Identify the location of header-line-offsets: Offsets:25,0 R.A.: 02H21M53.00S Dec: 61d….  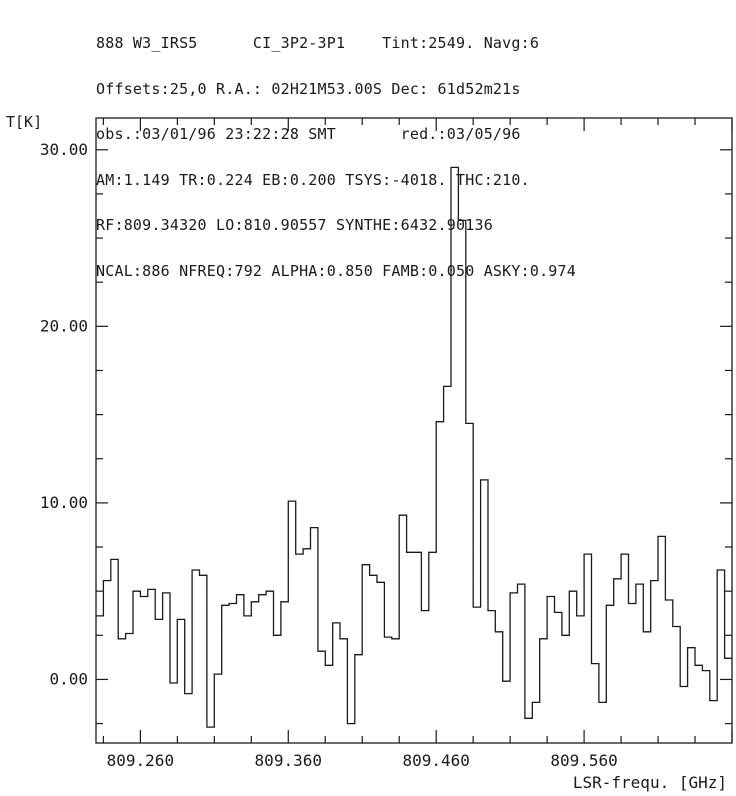
(308, 88).